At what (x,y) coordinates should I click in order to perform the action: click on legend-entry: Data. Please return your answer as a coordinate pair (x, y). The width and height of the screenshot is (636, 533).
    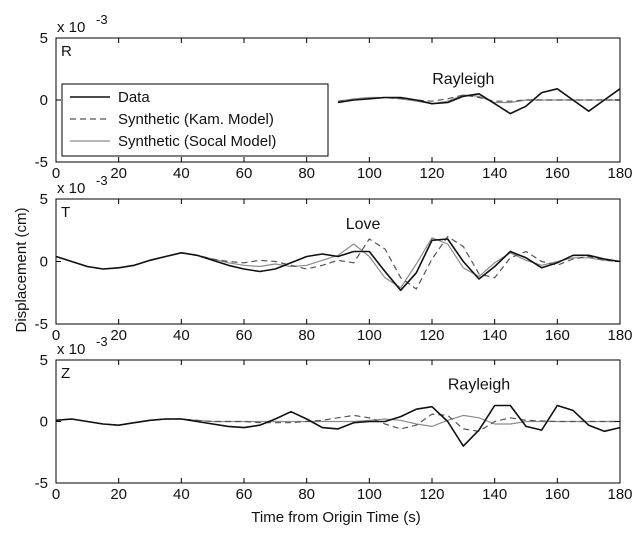
    Looking at the image, I should click on (134, 97).